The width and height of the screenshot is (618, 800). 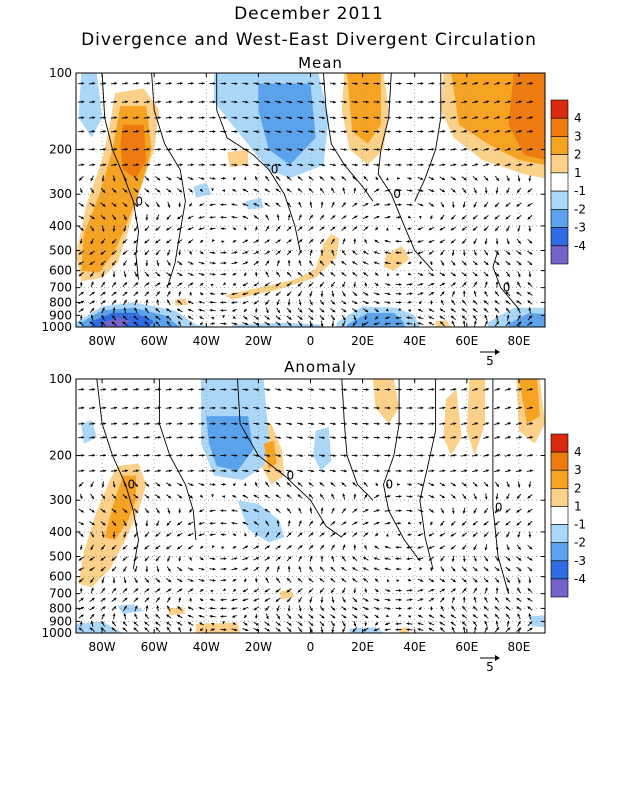 I want to click on panel-title: Anomaly, so click(x=320, y=367).